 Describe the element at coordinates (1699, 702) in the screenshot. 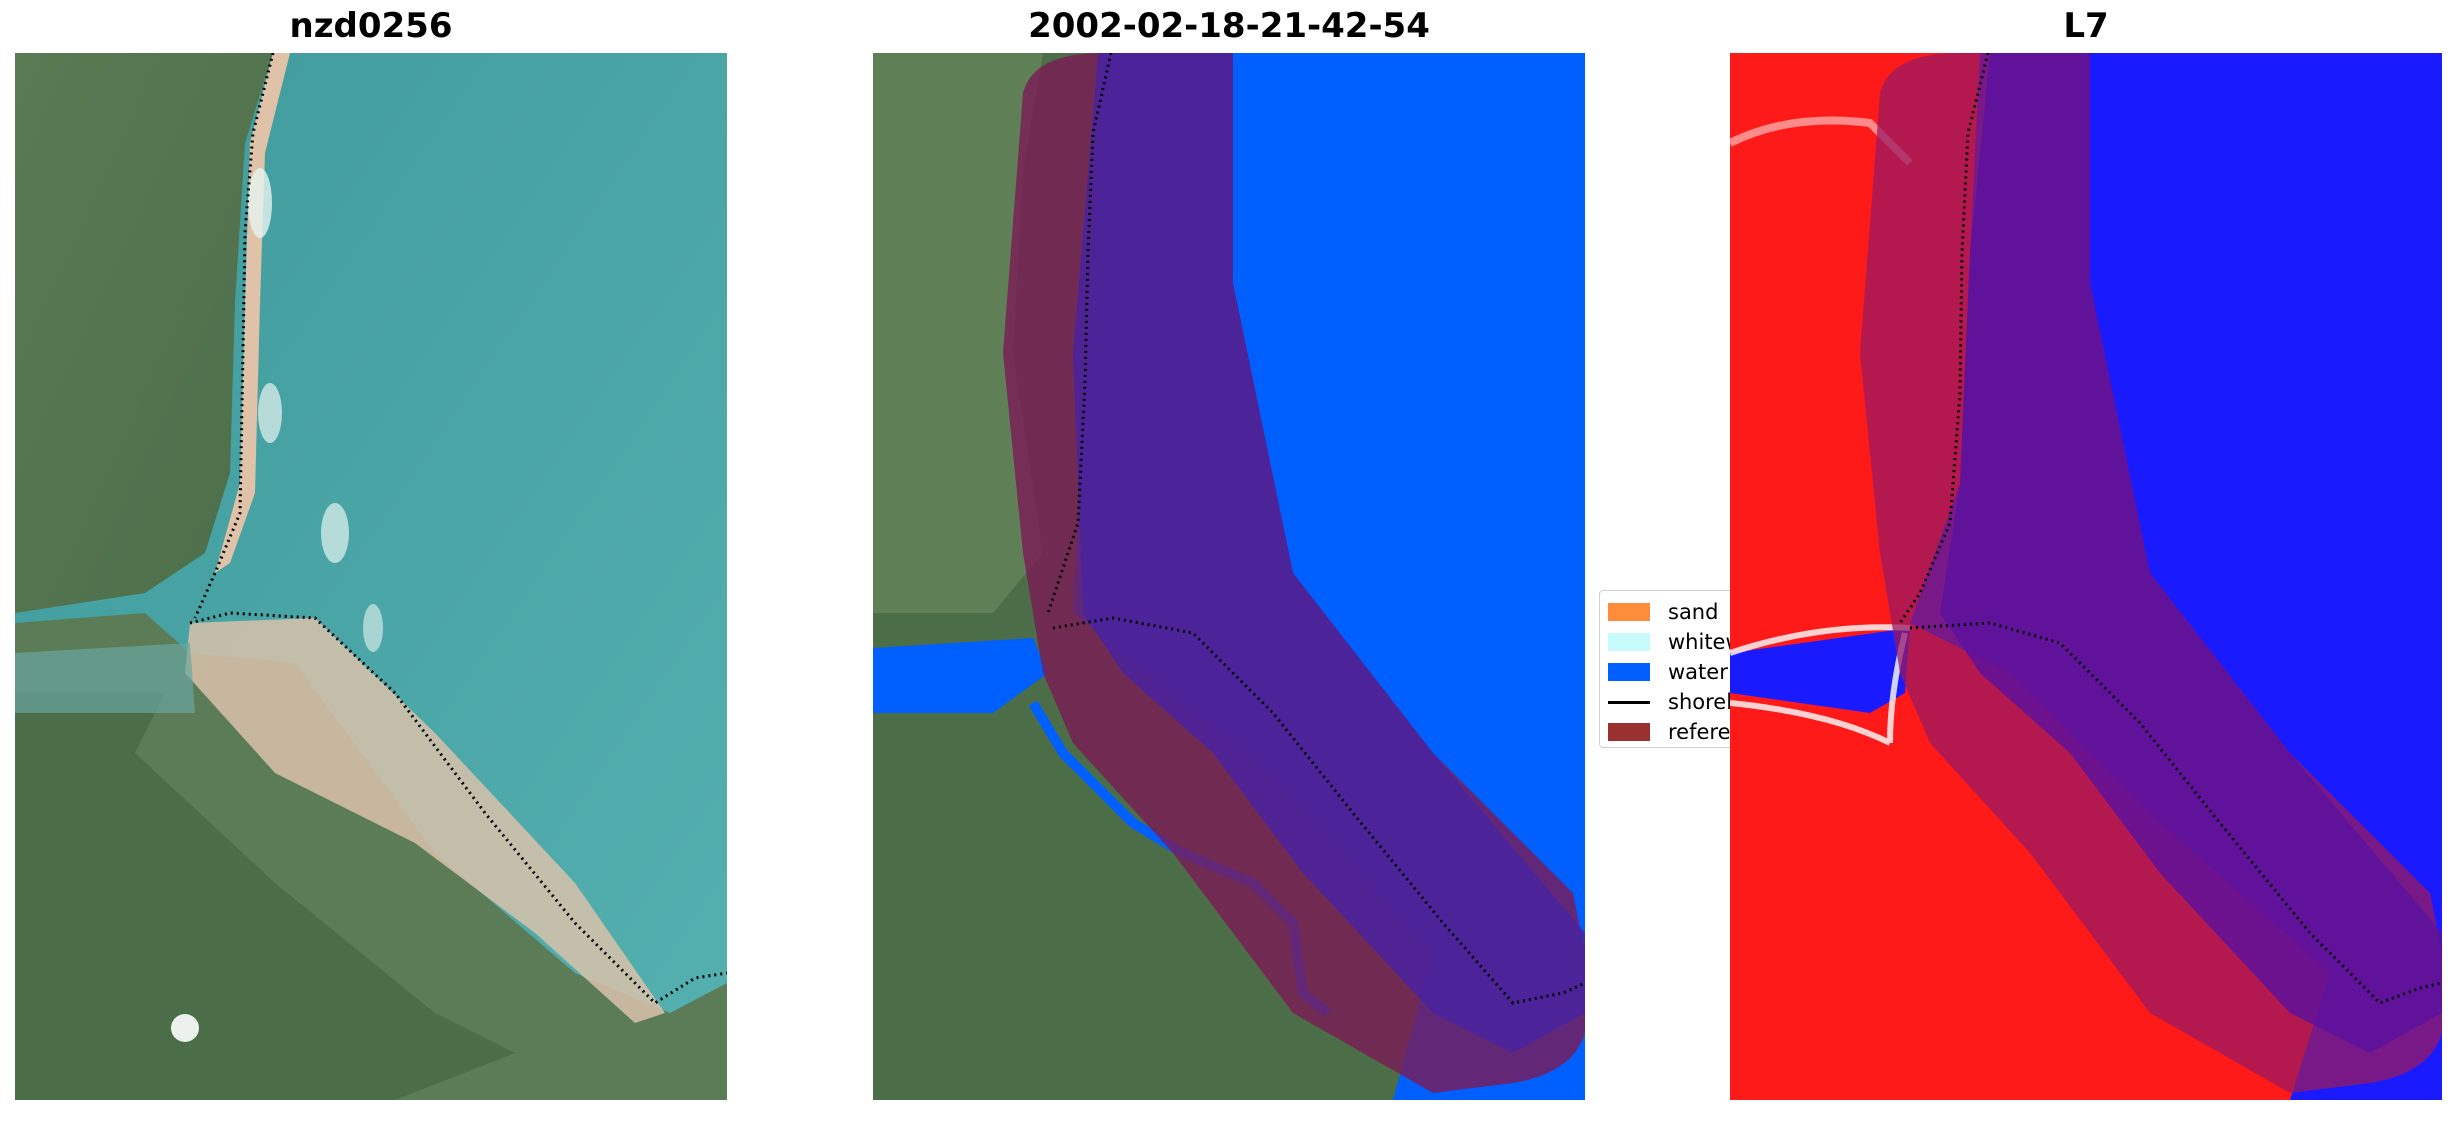

I see `legend-label-shoreline: shoreline` at that location.